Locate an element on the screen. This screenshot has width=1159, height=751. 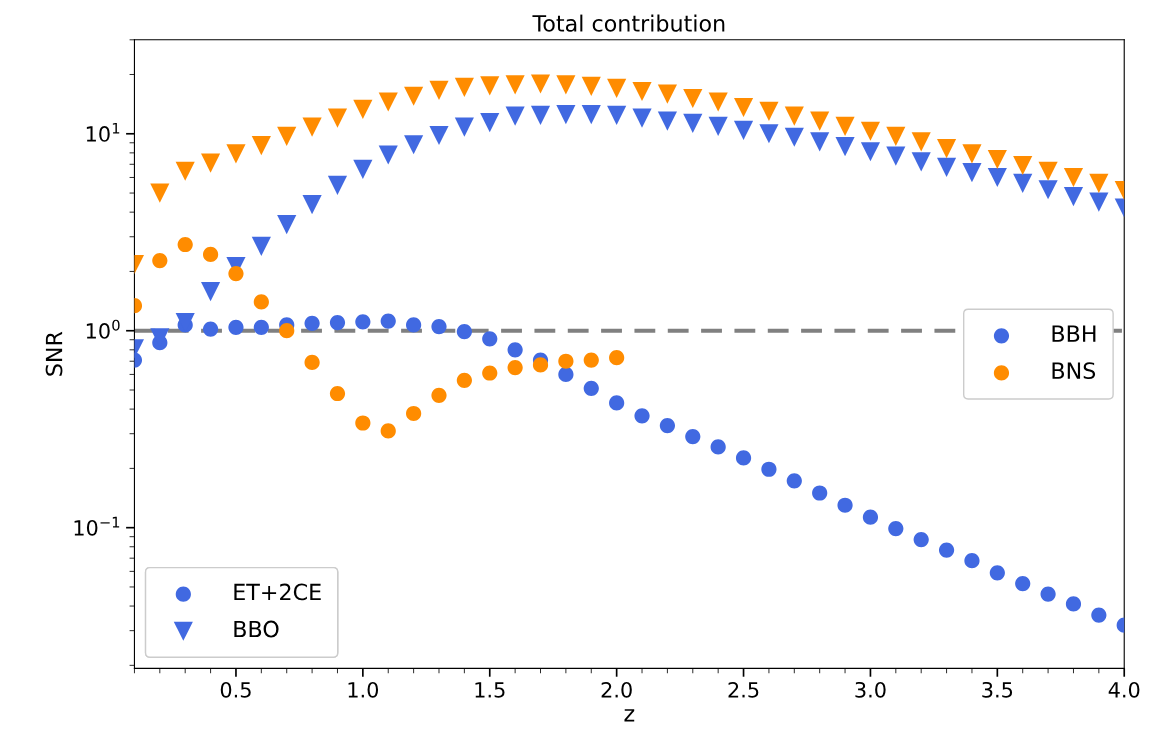
x-tick-label: 3.0 is located at coordinates (870, 689).